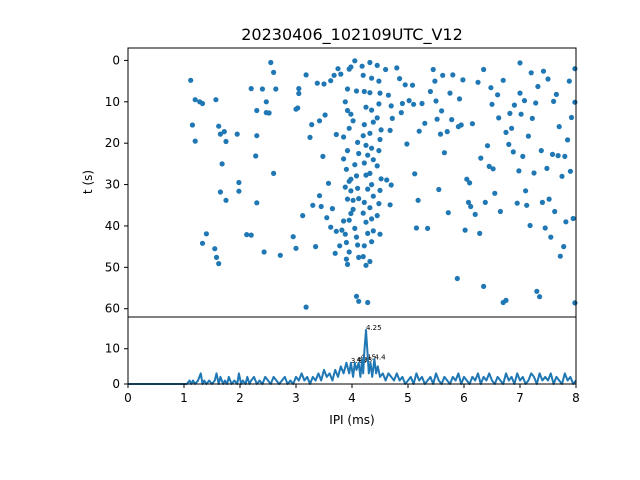 Image resolution: width=640 pixels, height=480 pixels. What do you see at coordinates (112, 102) in the screenshot?
I see `scatter-y-tick-label: 10` at bounding box center [112, 102].